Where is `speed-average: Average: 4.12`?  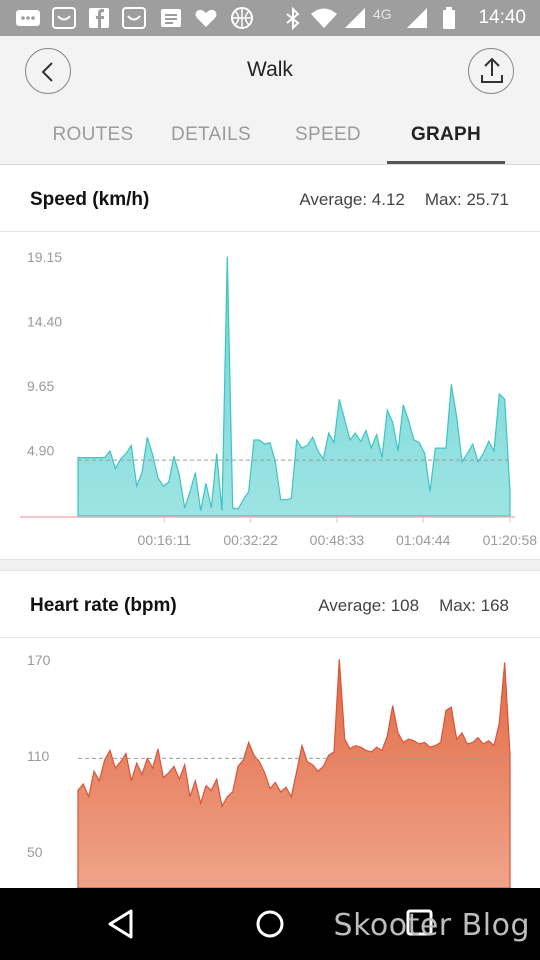 speed-average: Average: 4.12 is located at coordinates (352, 199).